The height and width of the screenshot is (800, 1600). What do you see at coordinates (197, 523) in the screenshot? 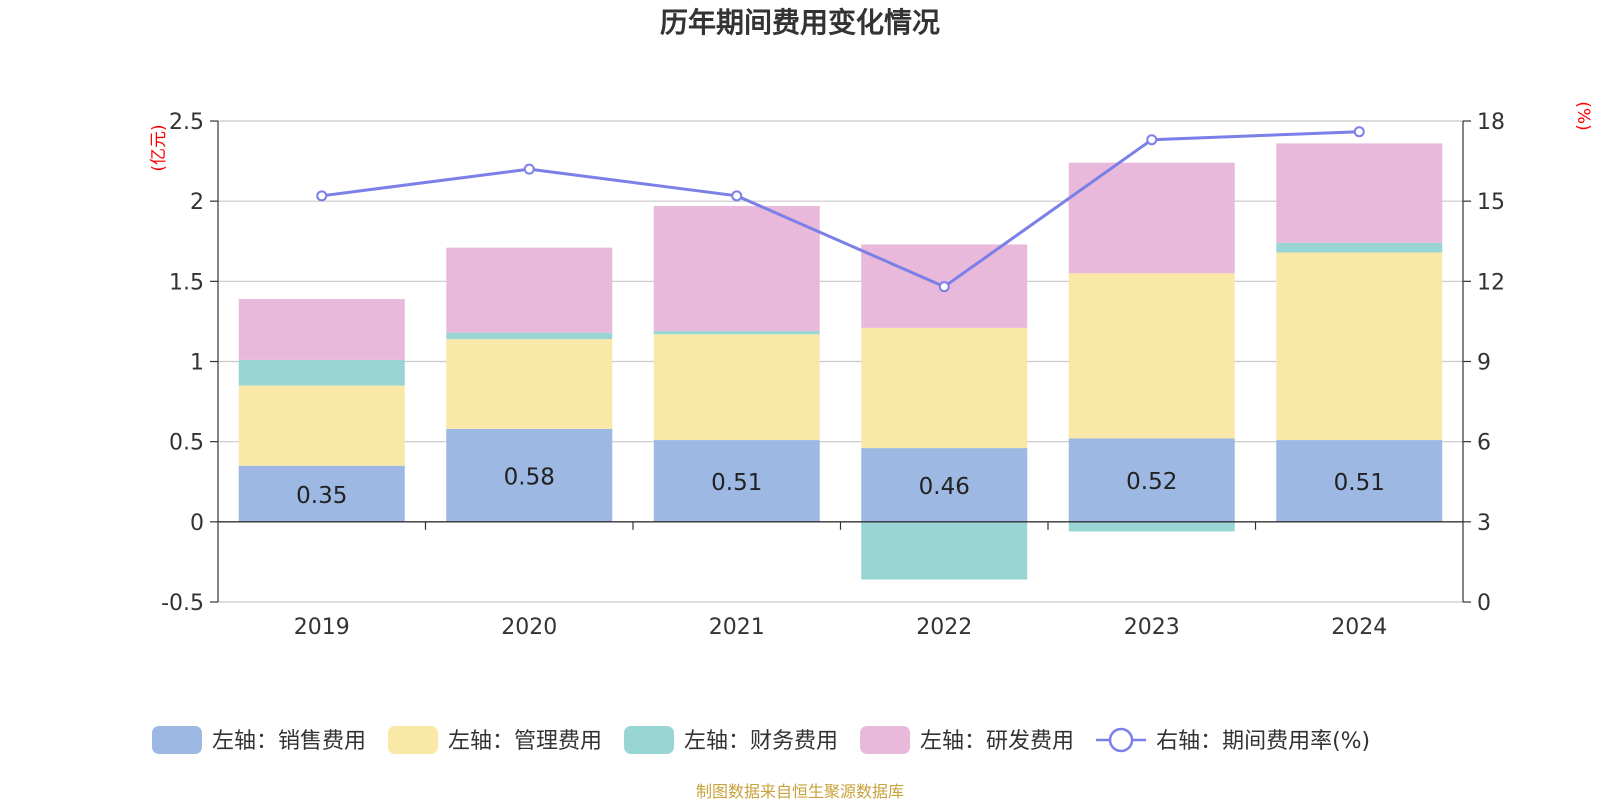
I see `left-tick-label: 0` at bounding box center [197, 523].